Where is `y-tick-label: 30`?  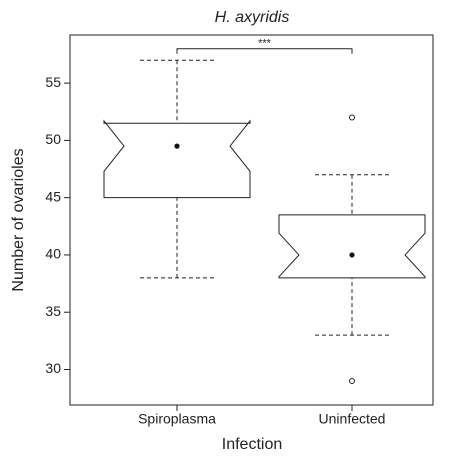
y-tick-label: 30 is located at coordinates (53, 368).